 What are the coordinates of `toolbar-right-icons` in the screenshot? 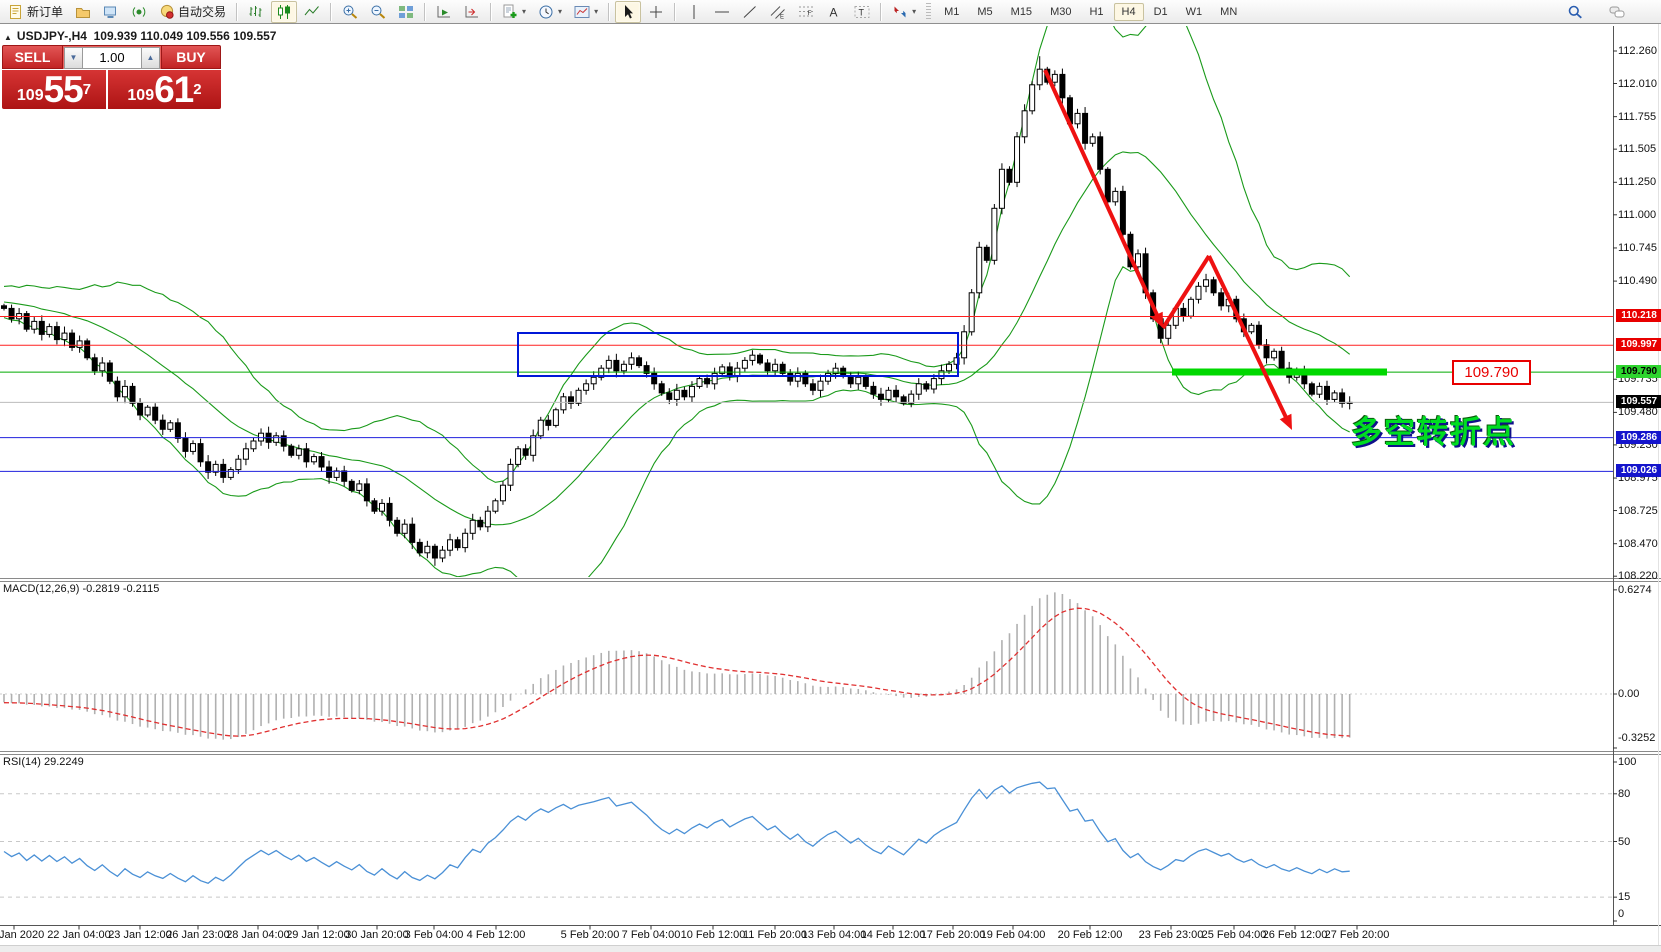 It's located at (1610, 12).